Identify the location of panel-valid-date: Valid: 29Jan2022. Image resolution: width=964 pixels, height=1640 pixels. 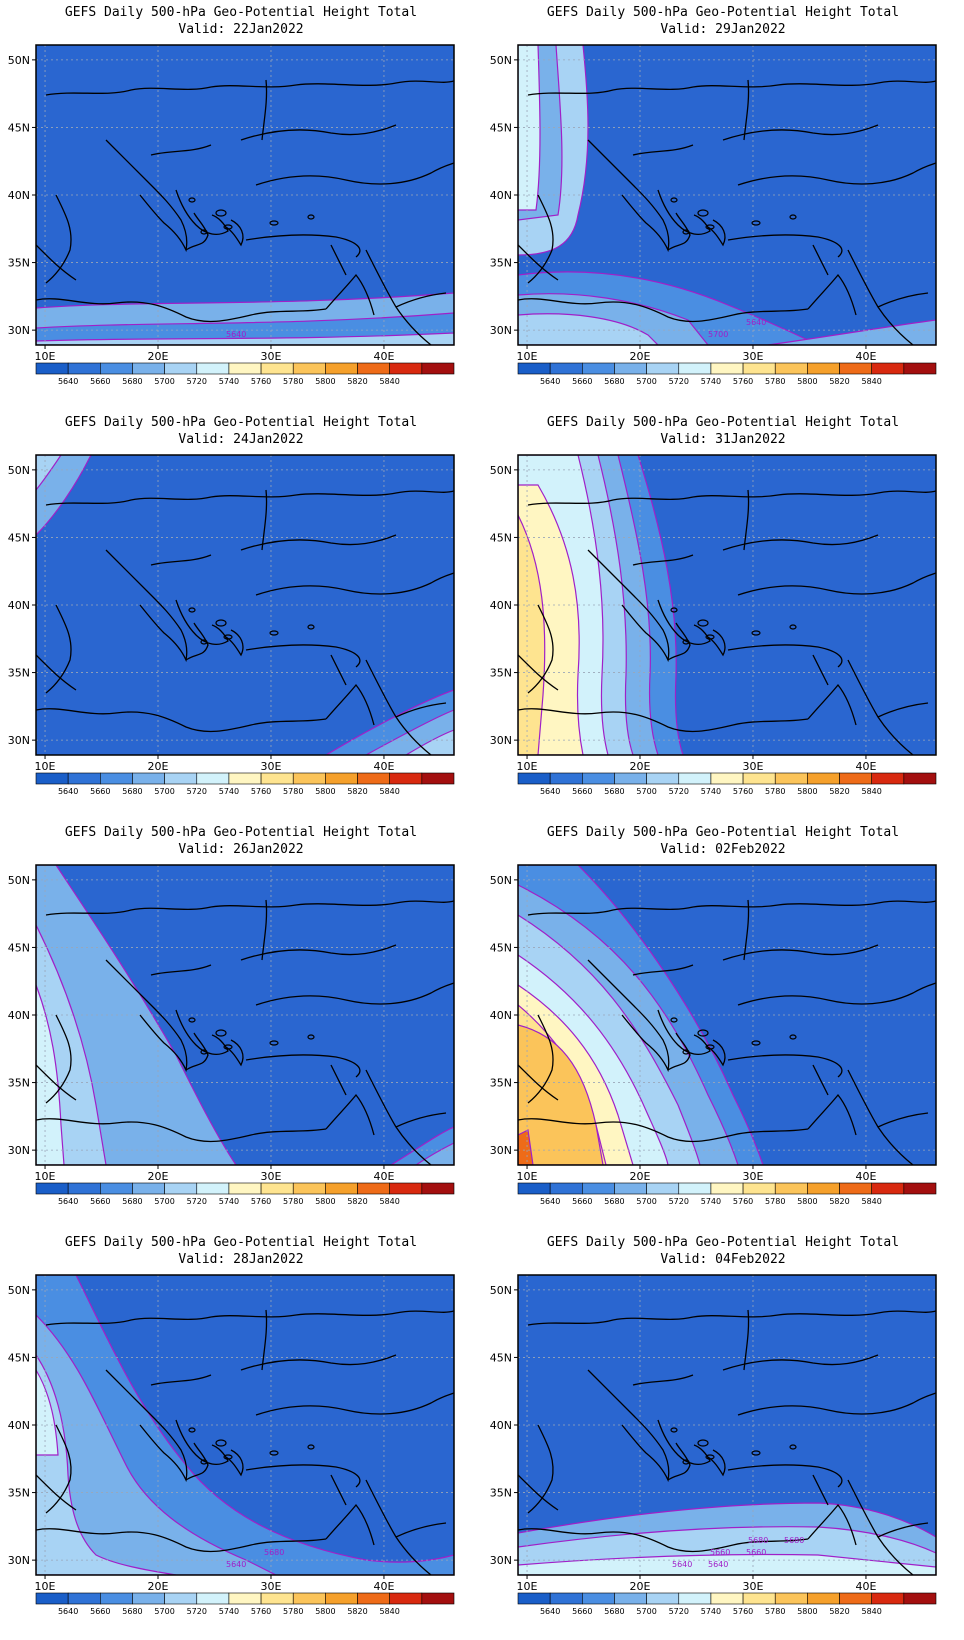
(723, 29).